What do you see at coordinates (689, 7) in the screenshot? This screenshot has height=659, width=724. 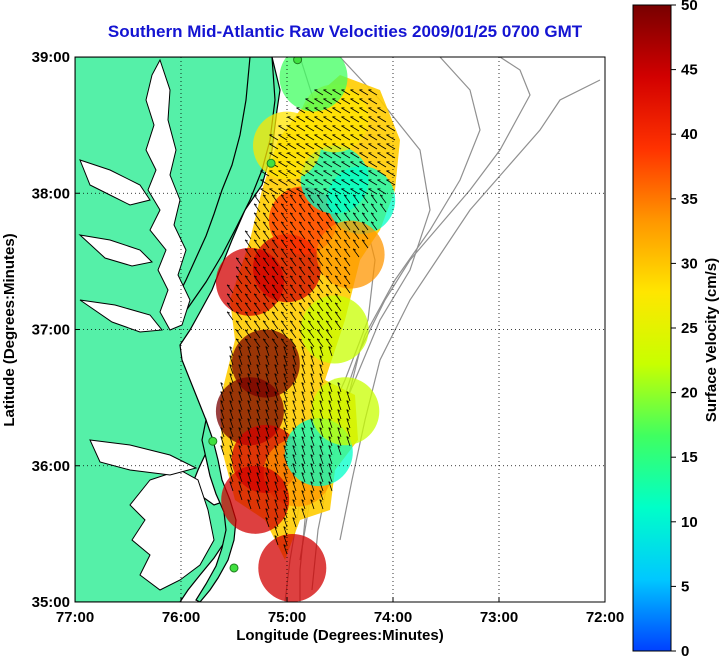 I see `colorbar-tick-label: 50` at bounding box center [689, 7].